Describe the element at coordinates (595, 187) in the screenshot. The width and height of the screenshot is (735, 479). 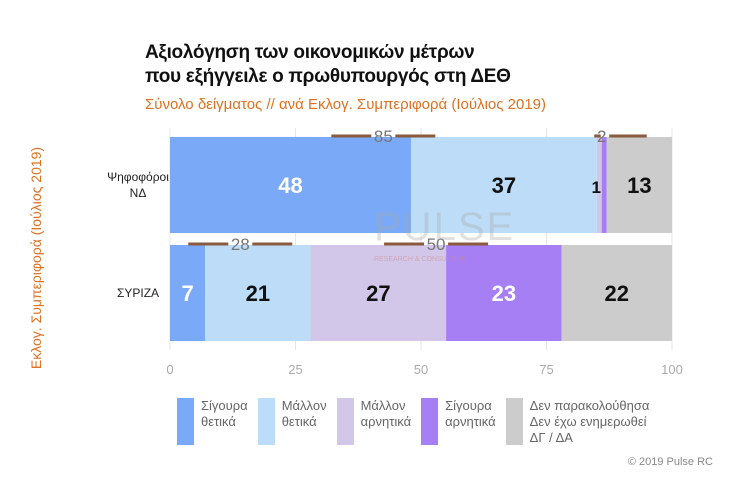
I see `data-label: 1` at that location.